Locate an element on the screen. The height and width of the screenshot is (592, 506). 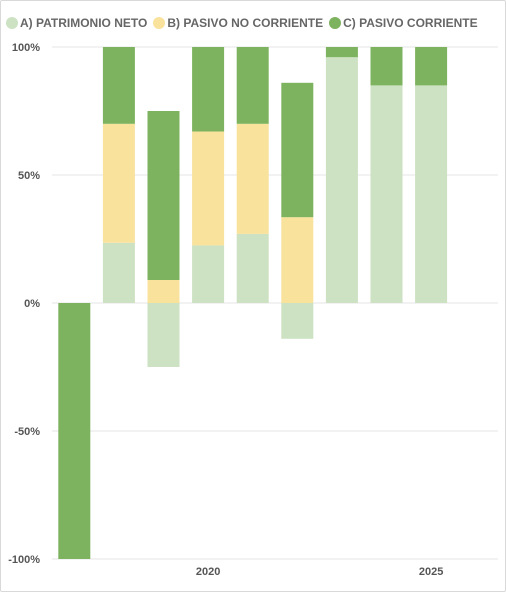
y-tick-label: 100% is located at coordinates (26, 48).